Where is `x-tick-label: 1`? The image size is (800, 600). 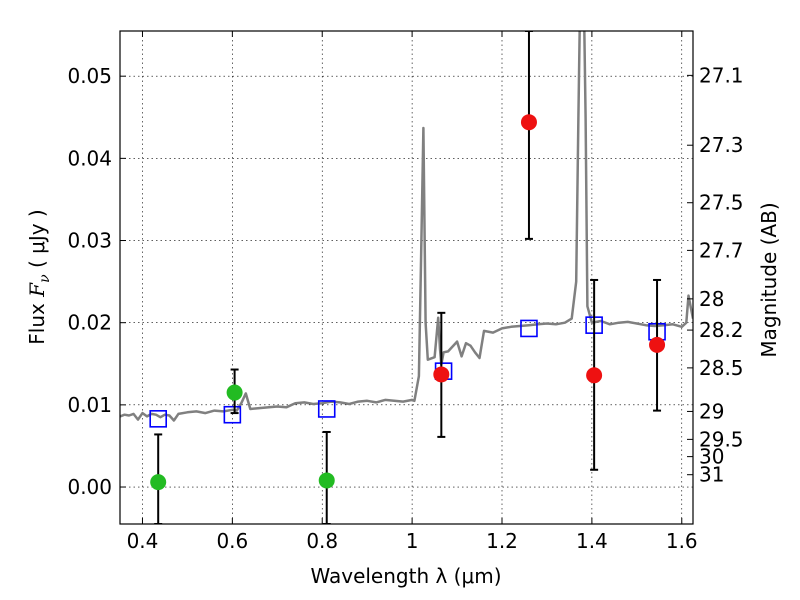
x-tick-label: 1 is located at coordinates (412, 541).